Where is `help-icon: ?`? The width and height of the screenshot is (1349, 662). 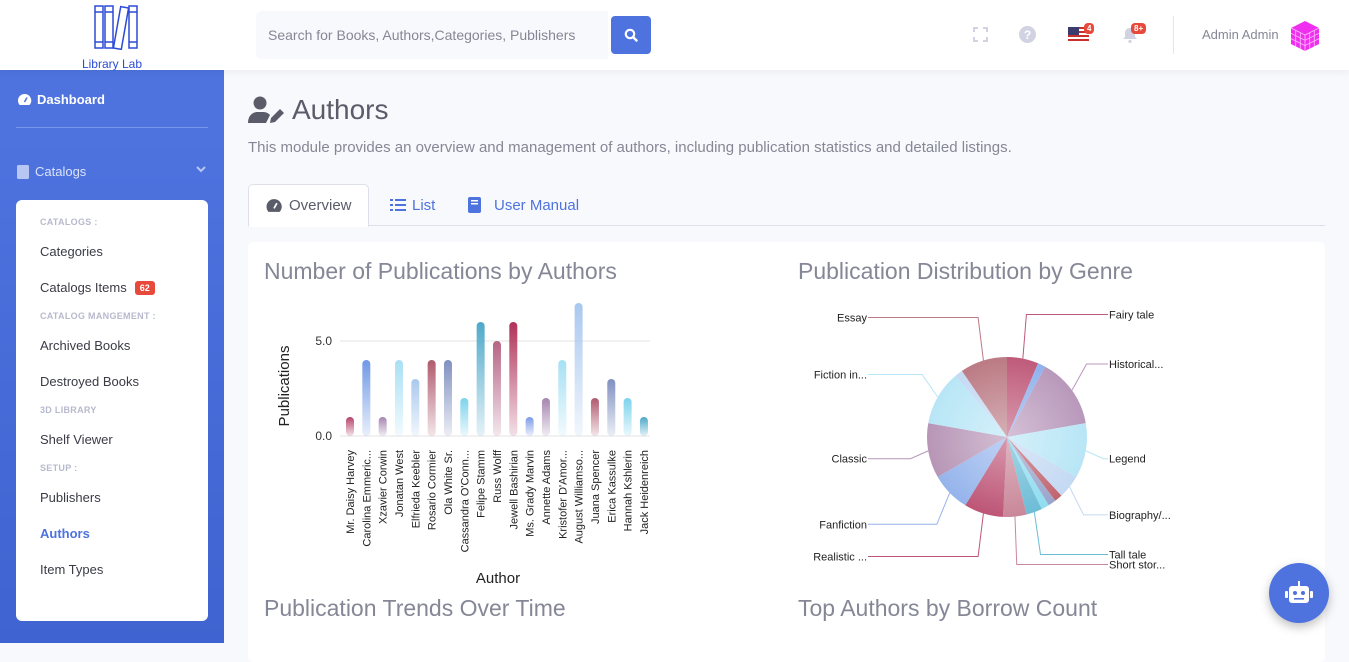
help-icon: ? is located at coordinates (1027, 34).